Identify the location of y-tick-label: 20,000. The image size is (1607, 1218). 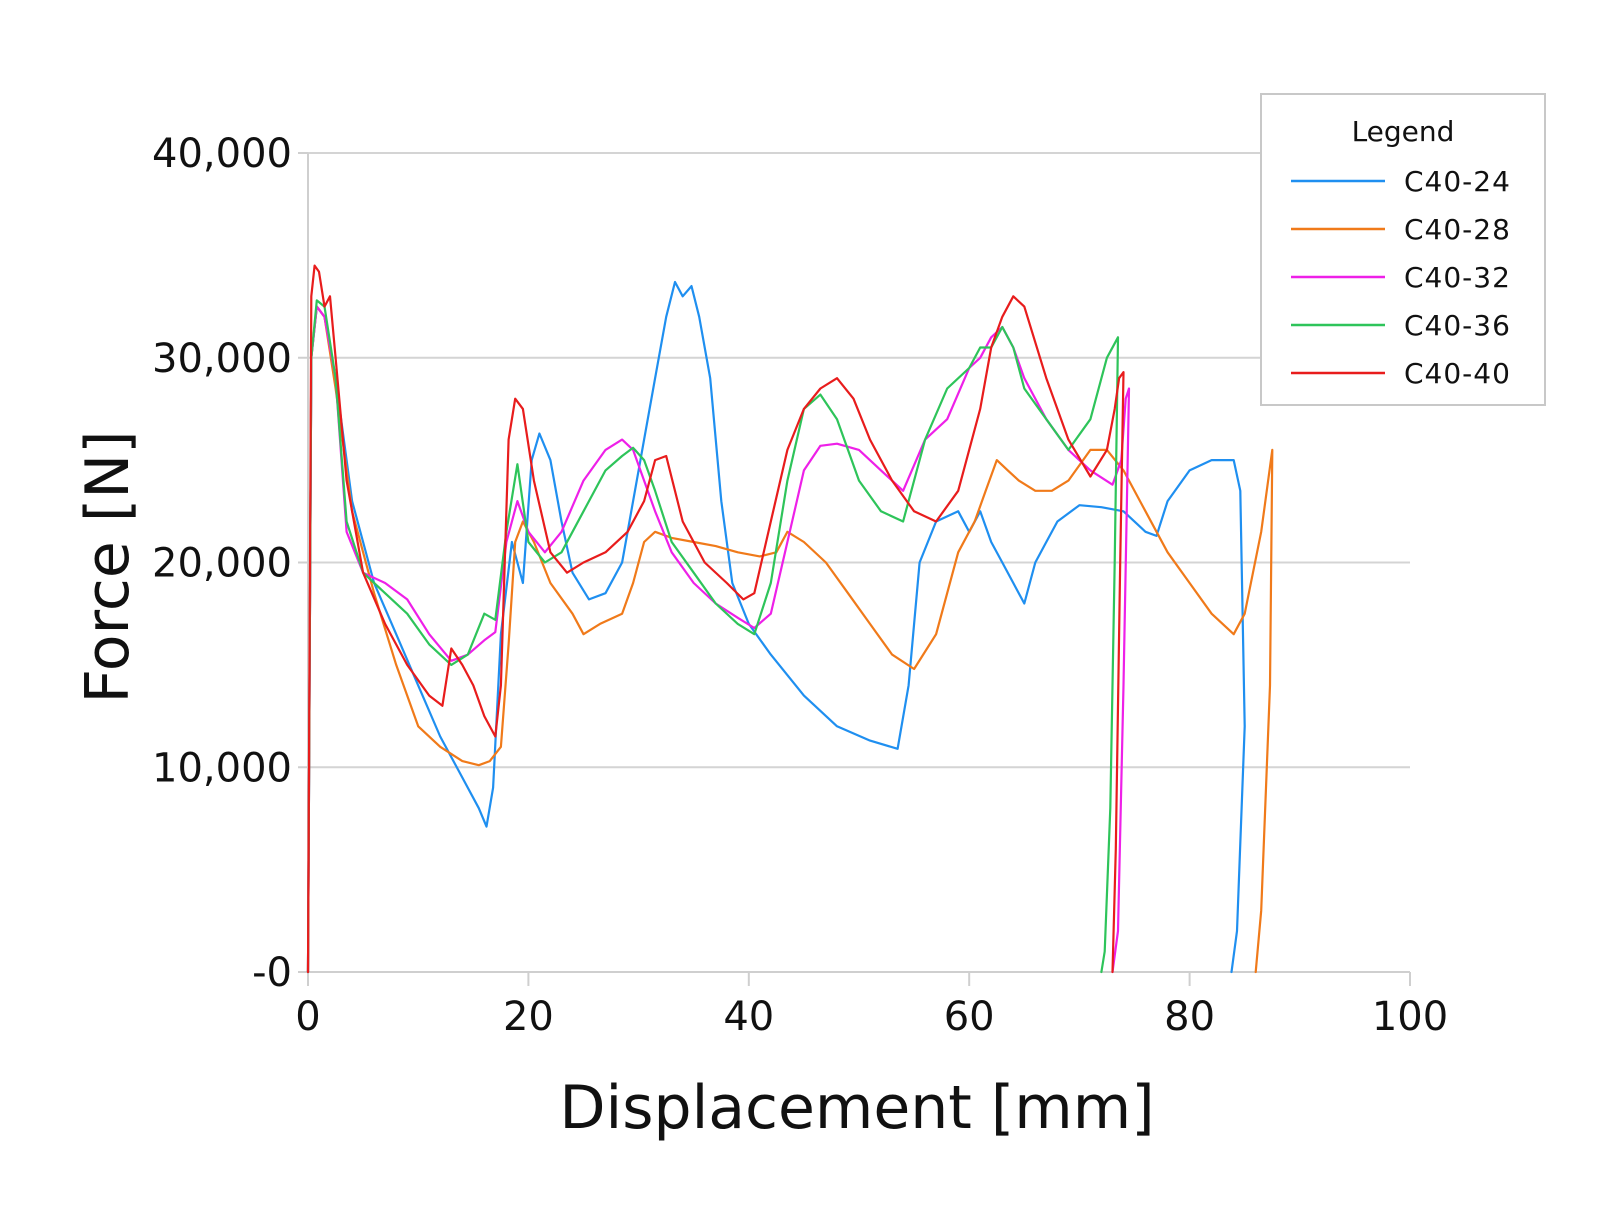
(222, 564).